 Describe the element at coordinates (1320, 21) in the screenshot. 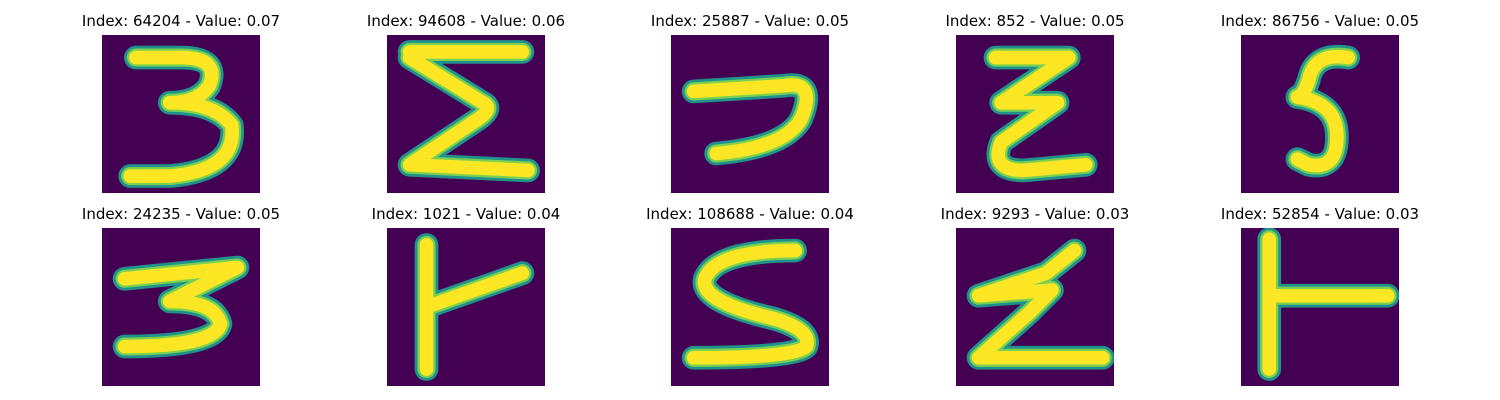

I see `panel-title: Index: 86756 - Value: 0.05` at that location.